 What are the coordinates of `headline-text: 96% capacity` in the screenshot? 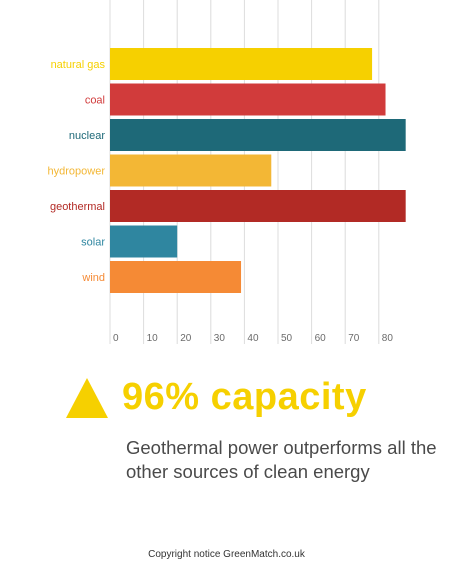 It's located at (244, 397).